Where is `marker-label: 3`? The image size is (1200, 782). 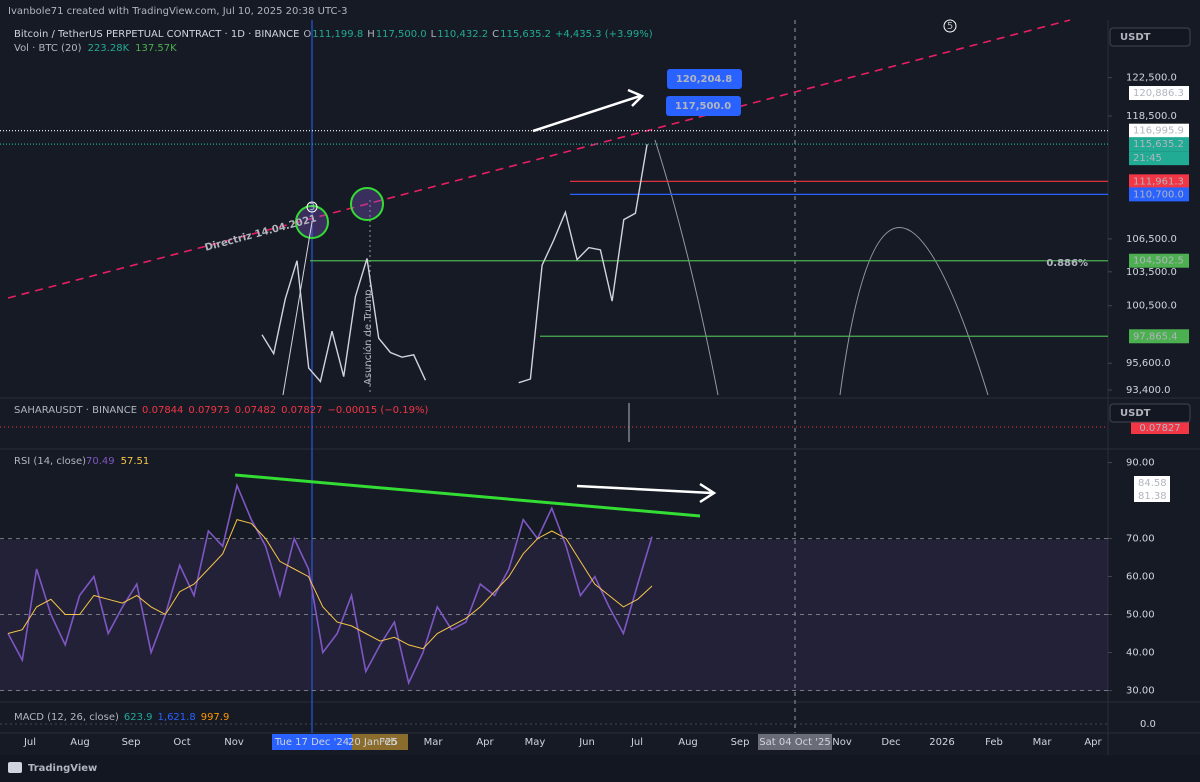 marker-label: 3 is located at coordinates (312, 207).